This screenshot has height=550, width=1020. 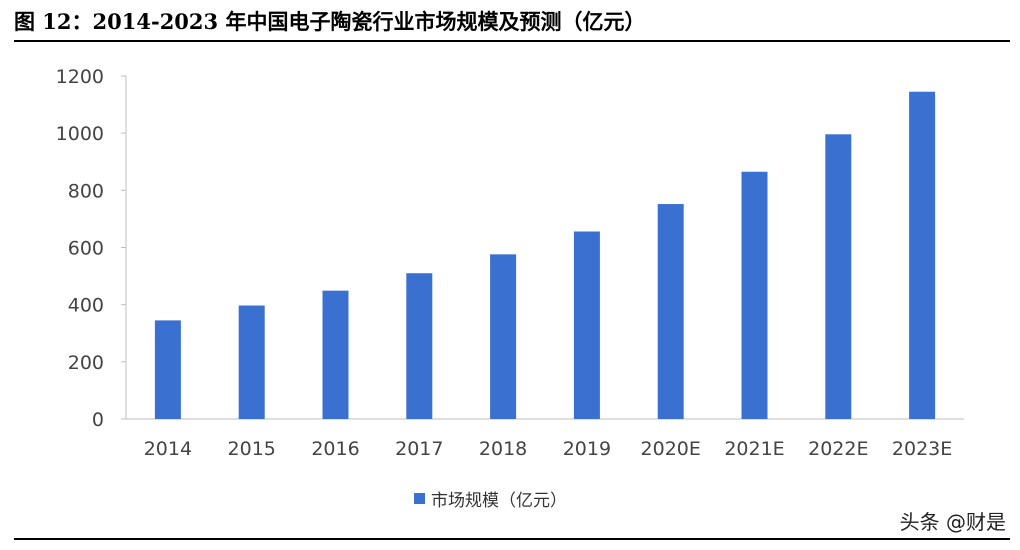 I want to click on y-tick-label: 1200, so click(x=80, y=77).